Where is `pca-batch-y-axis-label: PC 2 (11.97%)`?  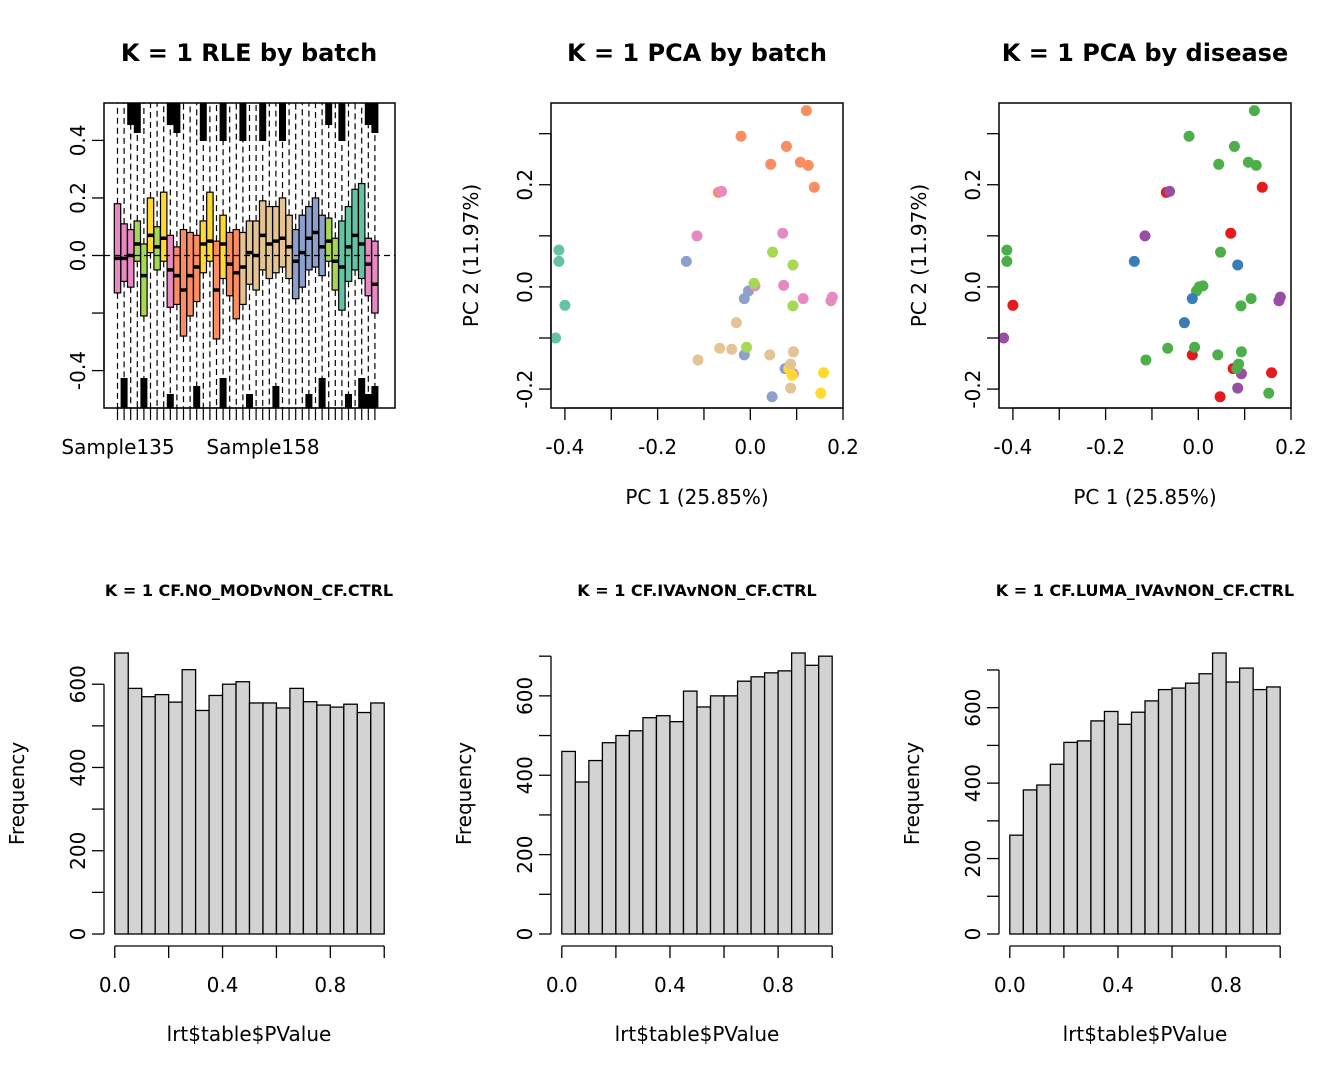 pca-batch-y-axis-label: PC 2 (11.97%) is located at coordinates (471, 255).